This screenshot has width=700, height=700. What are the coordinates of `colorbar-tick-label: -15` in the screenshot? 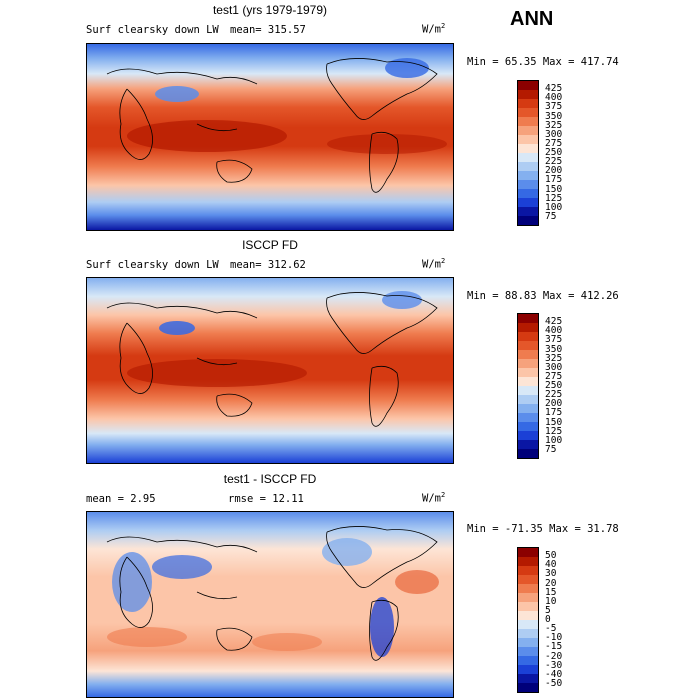 It's located at (554, 647).